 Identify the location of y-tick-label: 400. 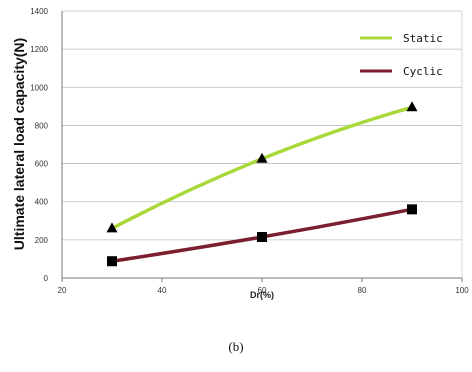
(42, 202).